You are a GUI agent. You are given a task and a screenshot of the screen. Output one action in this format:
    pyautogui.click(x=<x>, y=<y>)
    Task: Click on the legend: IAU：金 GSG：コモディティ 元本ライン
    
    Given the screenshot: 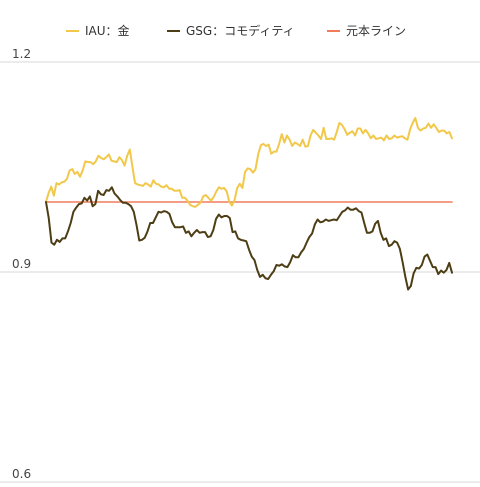 What is the action you would take?
    pyautogui.click(x=236, y=30)
    